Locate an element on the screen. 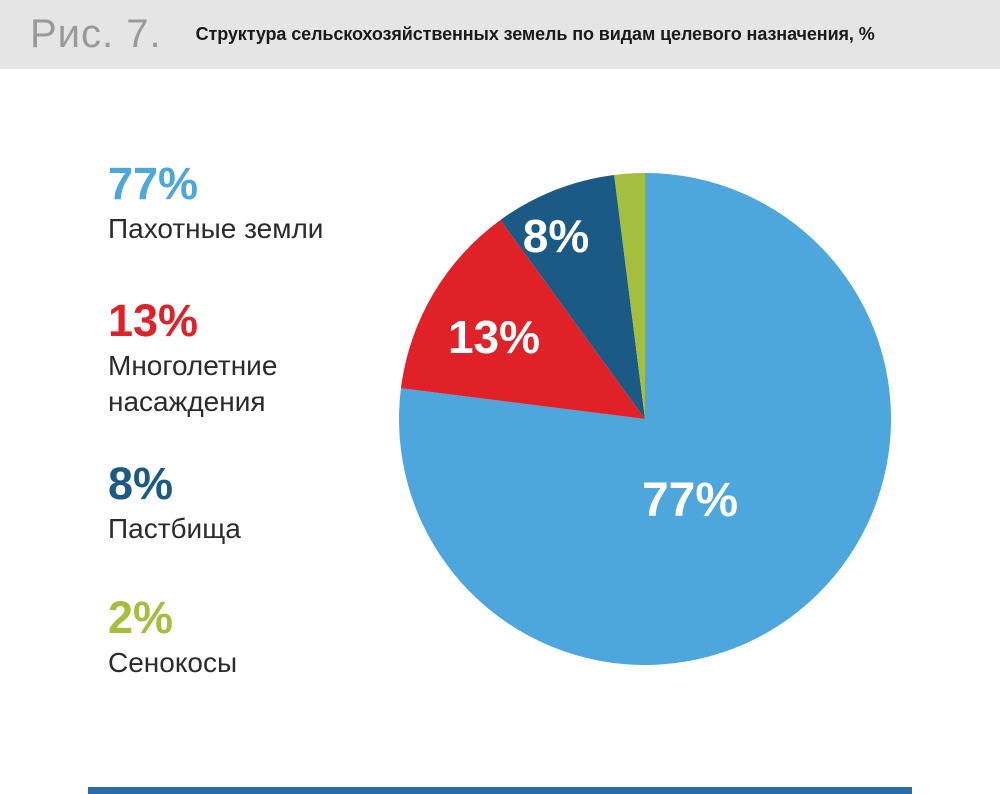  legend-item-4: 2% Сенокосы is located at coordinates (225, 638).